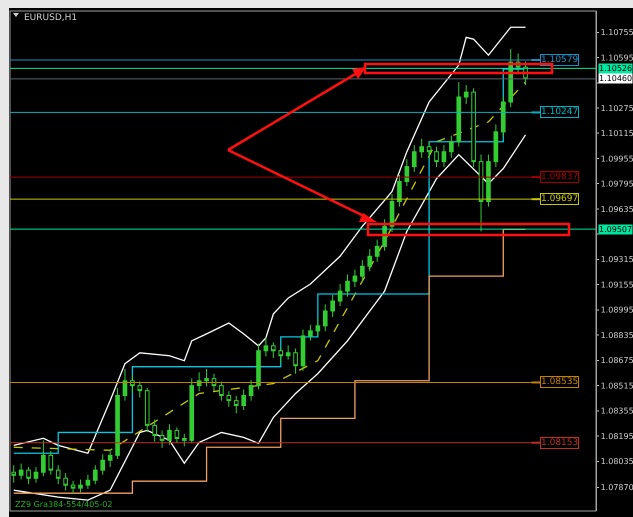 The width and height of the screenshot is (633, 517). I want to click on y-tick-label: 1.08355, so click(616, 411).